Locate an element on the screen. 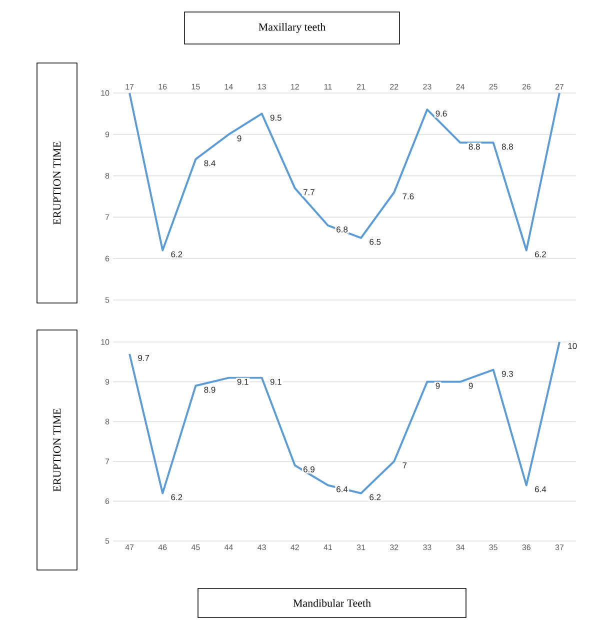  data-label: 7.7 is located at coordinates (309, 192).